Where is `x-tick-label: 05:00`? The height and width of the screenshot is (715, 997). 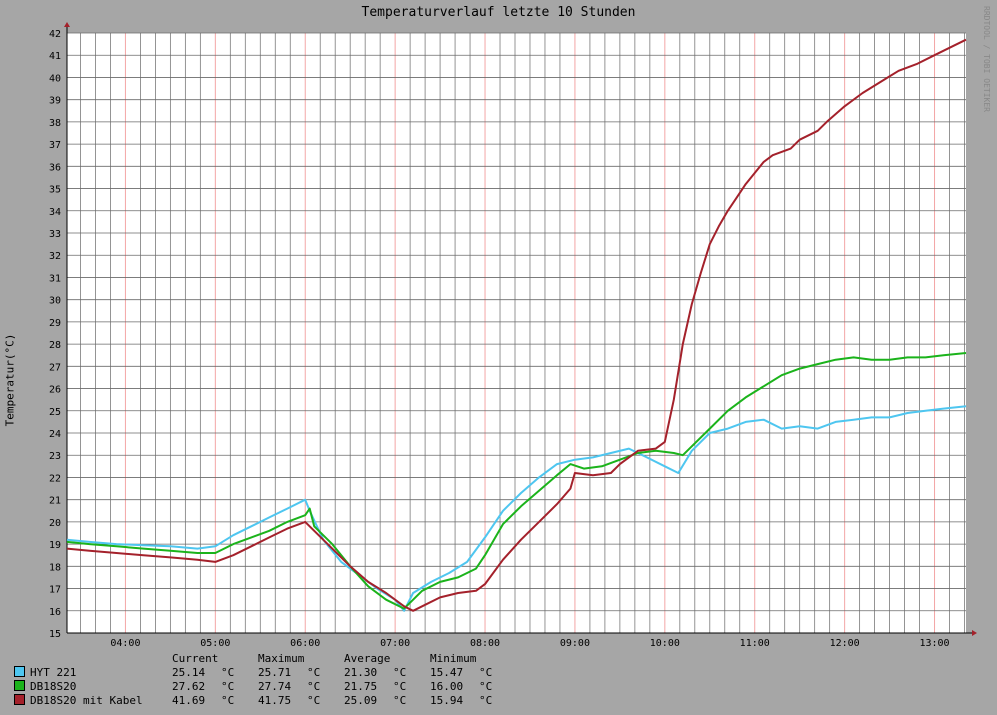
x-tick-label: 05:00 is located at coordinates (215, 643).